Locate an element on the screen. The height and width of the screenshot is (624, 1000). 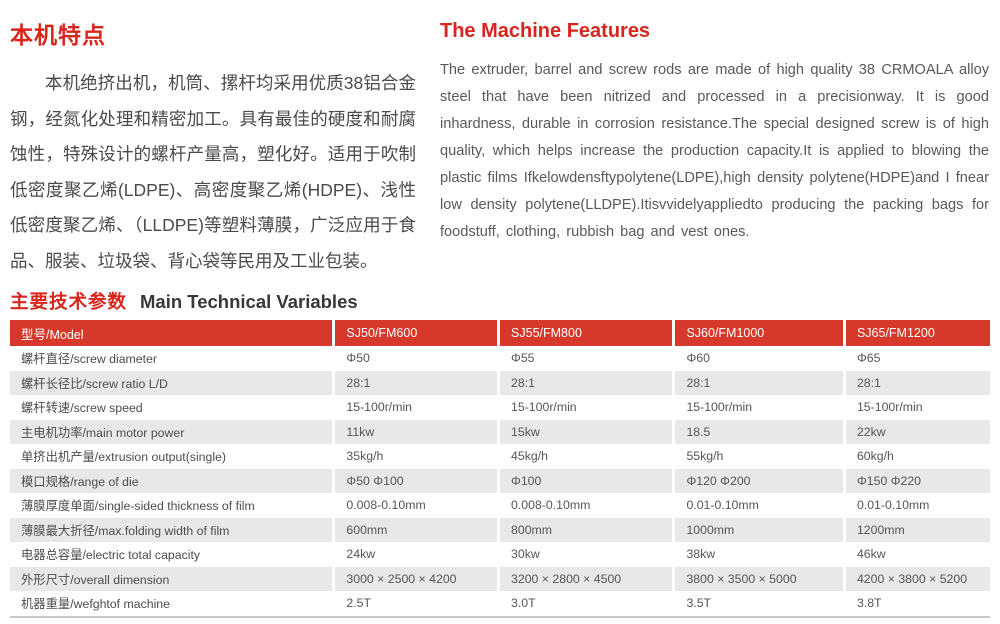
header-model: 型号/Model is located at coordinates (171, 333).